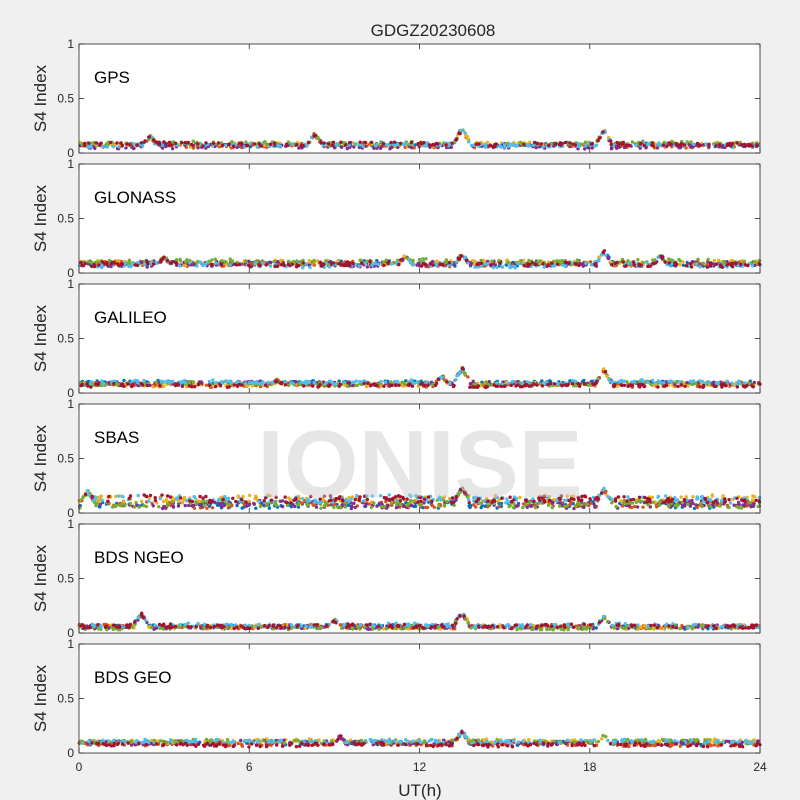 The width and height of the screenshot is (800, 800). Describe the element at coordinates (70, 393) in the screenshot. I see `y-tick-label: 0` at that location.